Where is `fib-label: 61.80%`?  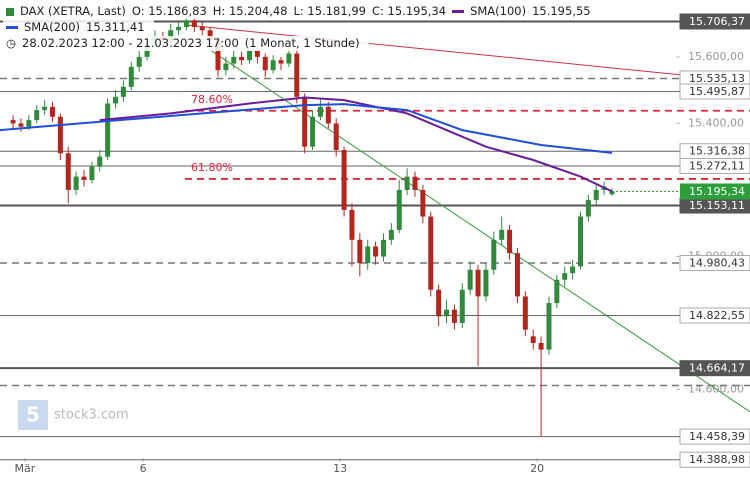 fib-label: 61.80% is located at coordinates (212, 167).